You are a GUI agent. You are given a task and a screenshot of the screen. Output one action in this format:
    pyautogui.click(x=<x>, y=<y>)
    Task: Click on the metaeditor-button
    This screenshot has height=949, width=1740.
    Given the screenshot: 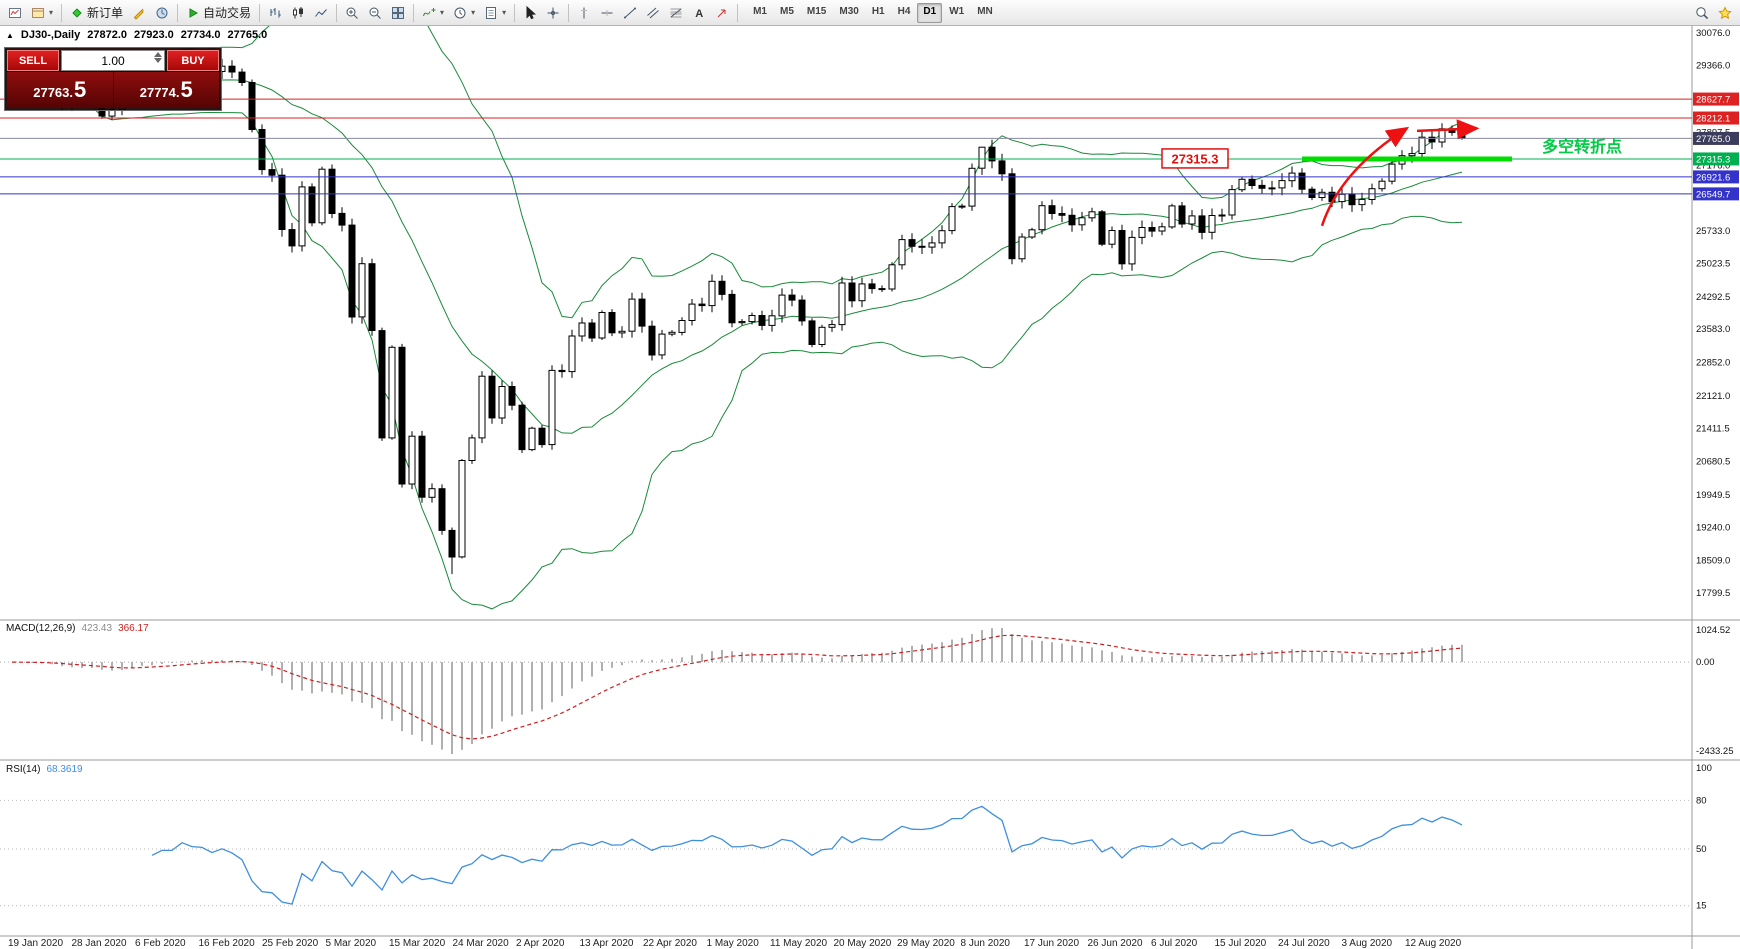 What is the action you would take?
    pyautogui.click(x=139, y=13)
    